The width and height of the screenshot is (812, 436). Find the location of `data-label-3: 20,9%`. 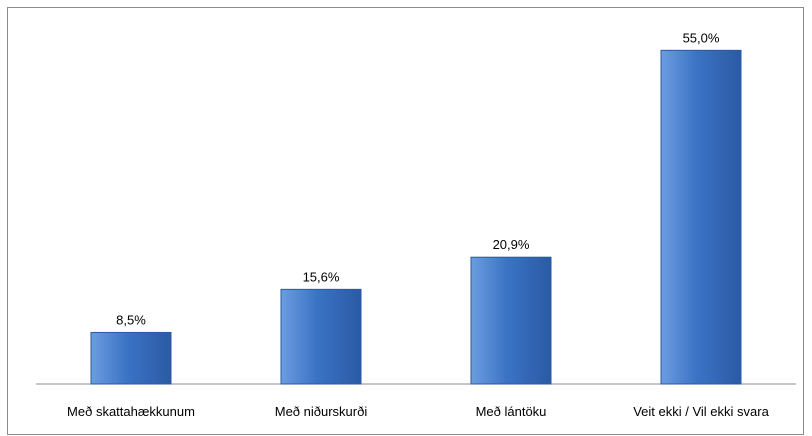

data-label-3: 20,9% is located at coordinates (511, 244).